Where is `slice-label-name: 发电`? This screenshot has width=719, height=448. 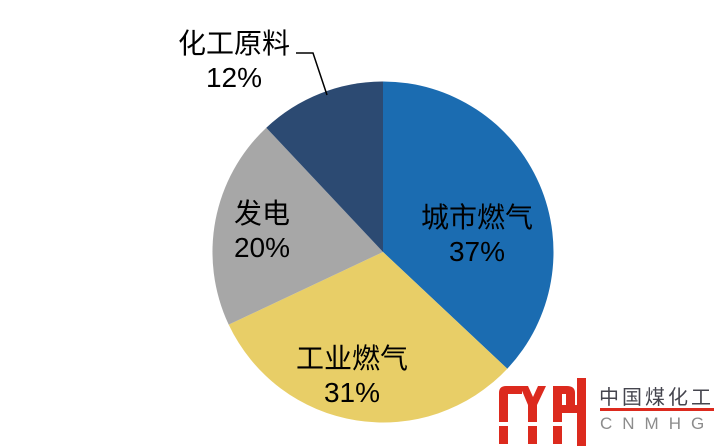 slice-label-name: 发电 is located at coordinates (261, 213).